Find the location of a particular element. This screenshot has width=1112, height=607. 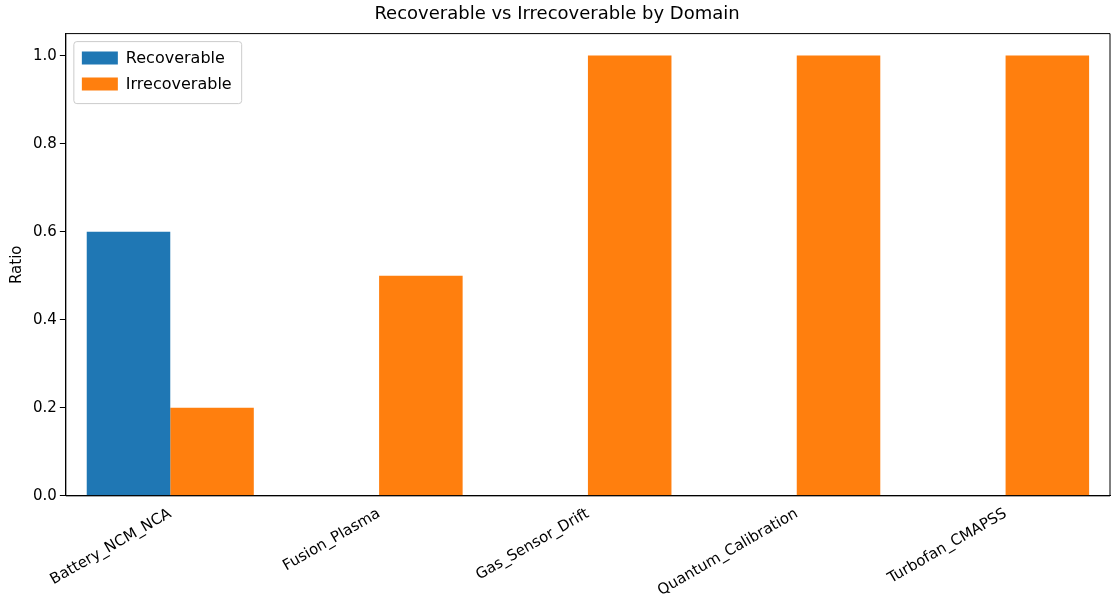

y-tick-label: 1.0 is located at coordinates (45, 54).